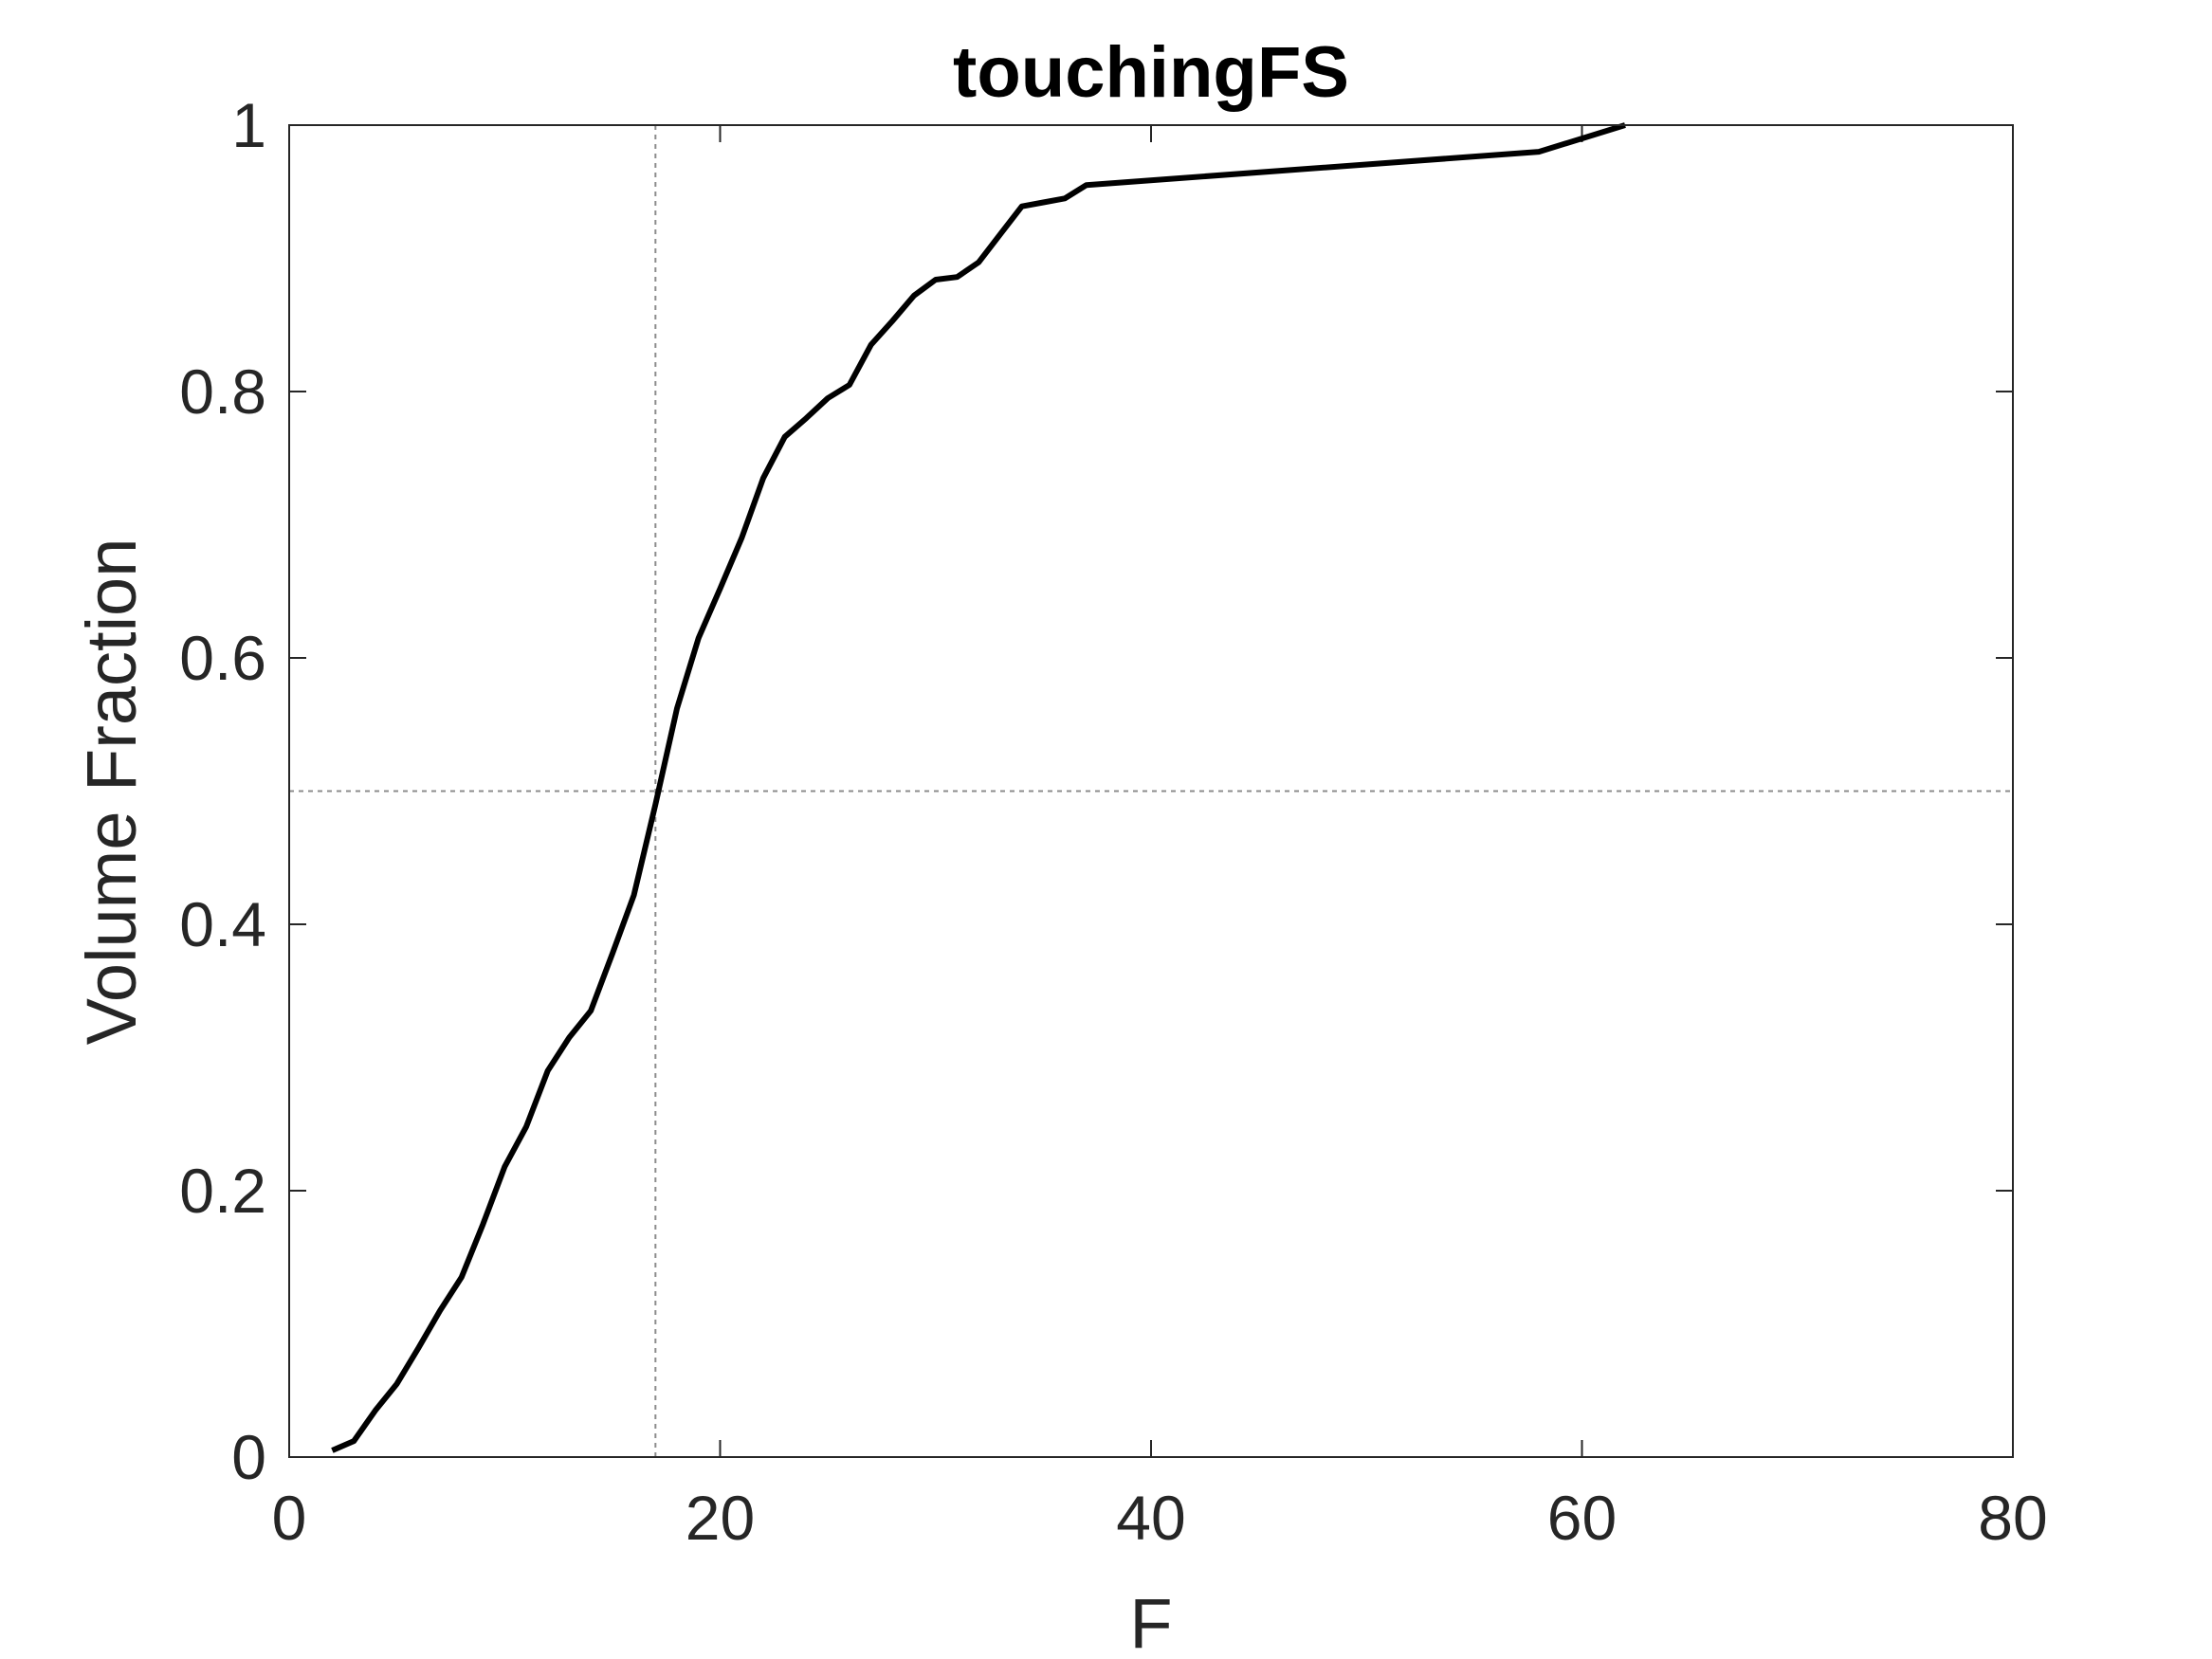 This screenshot has height=1659, width=2212. I want to click on chart-title: touchingFS, so click(1151, 72).